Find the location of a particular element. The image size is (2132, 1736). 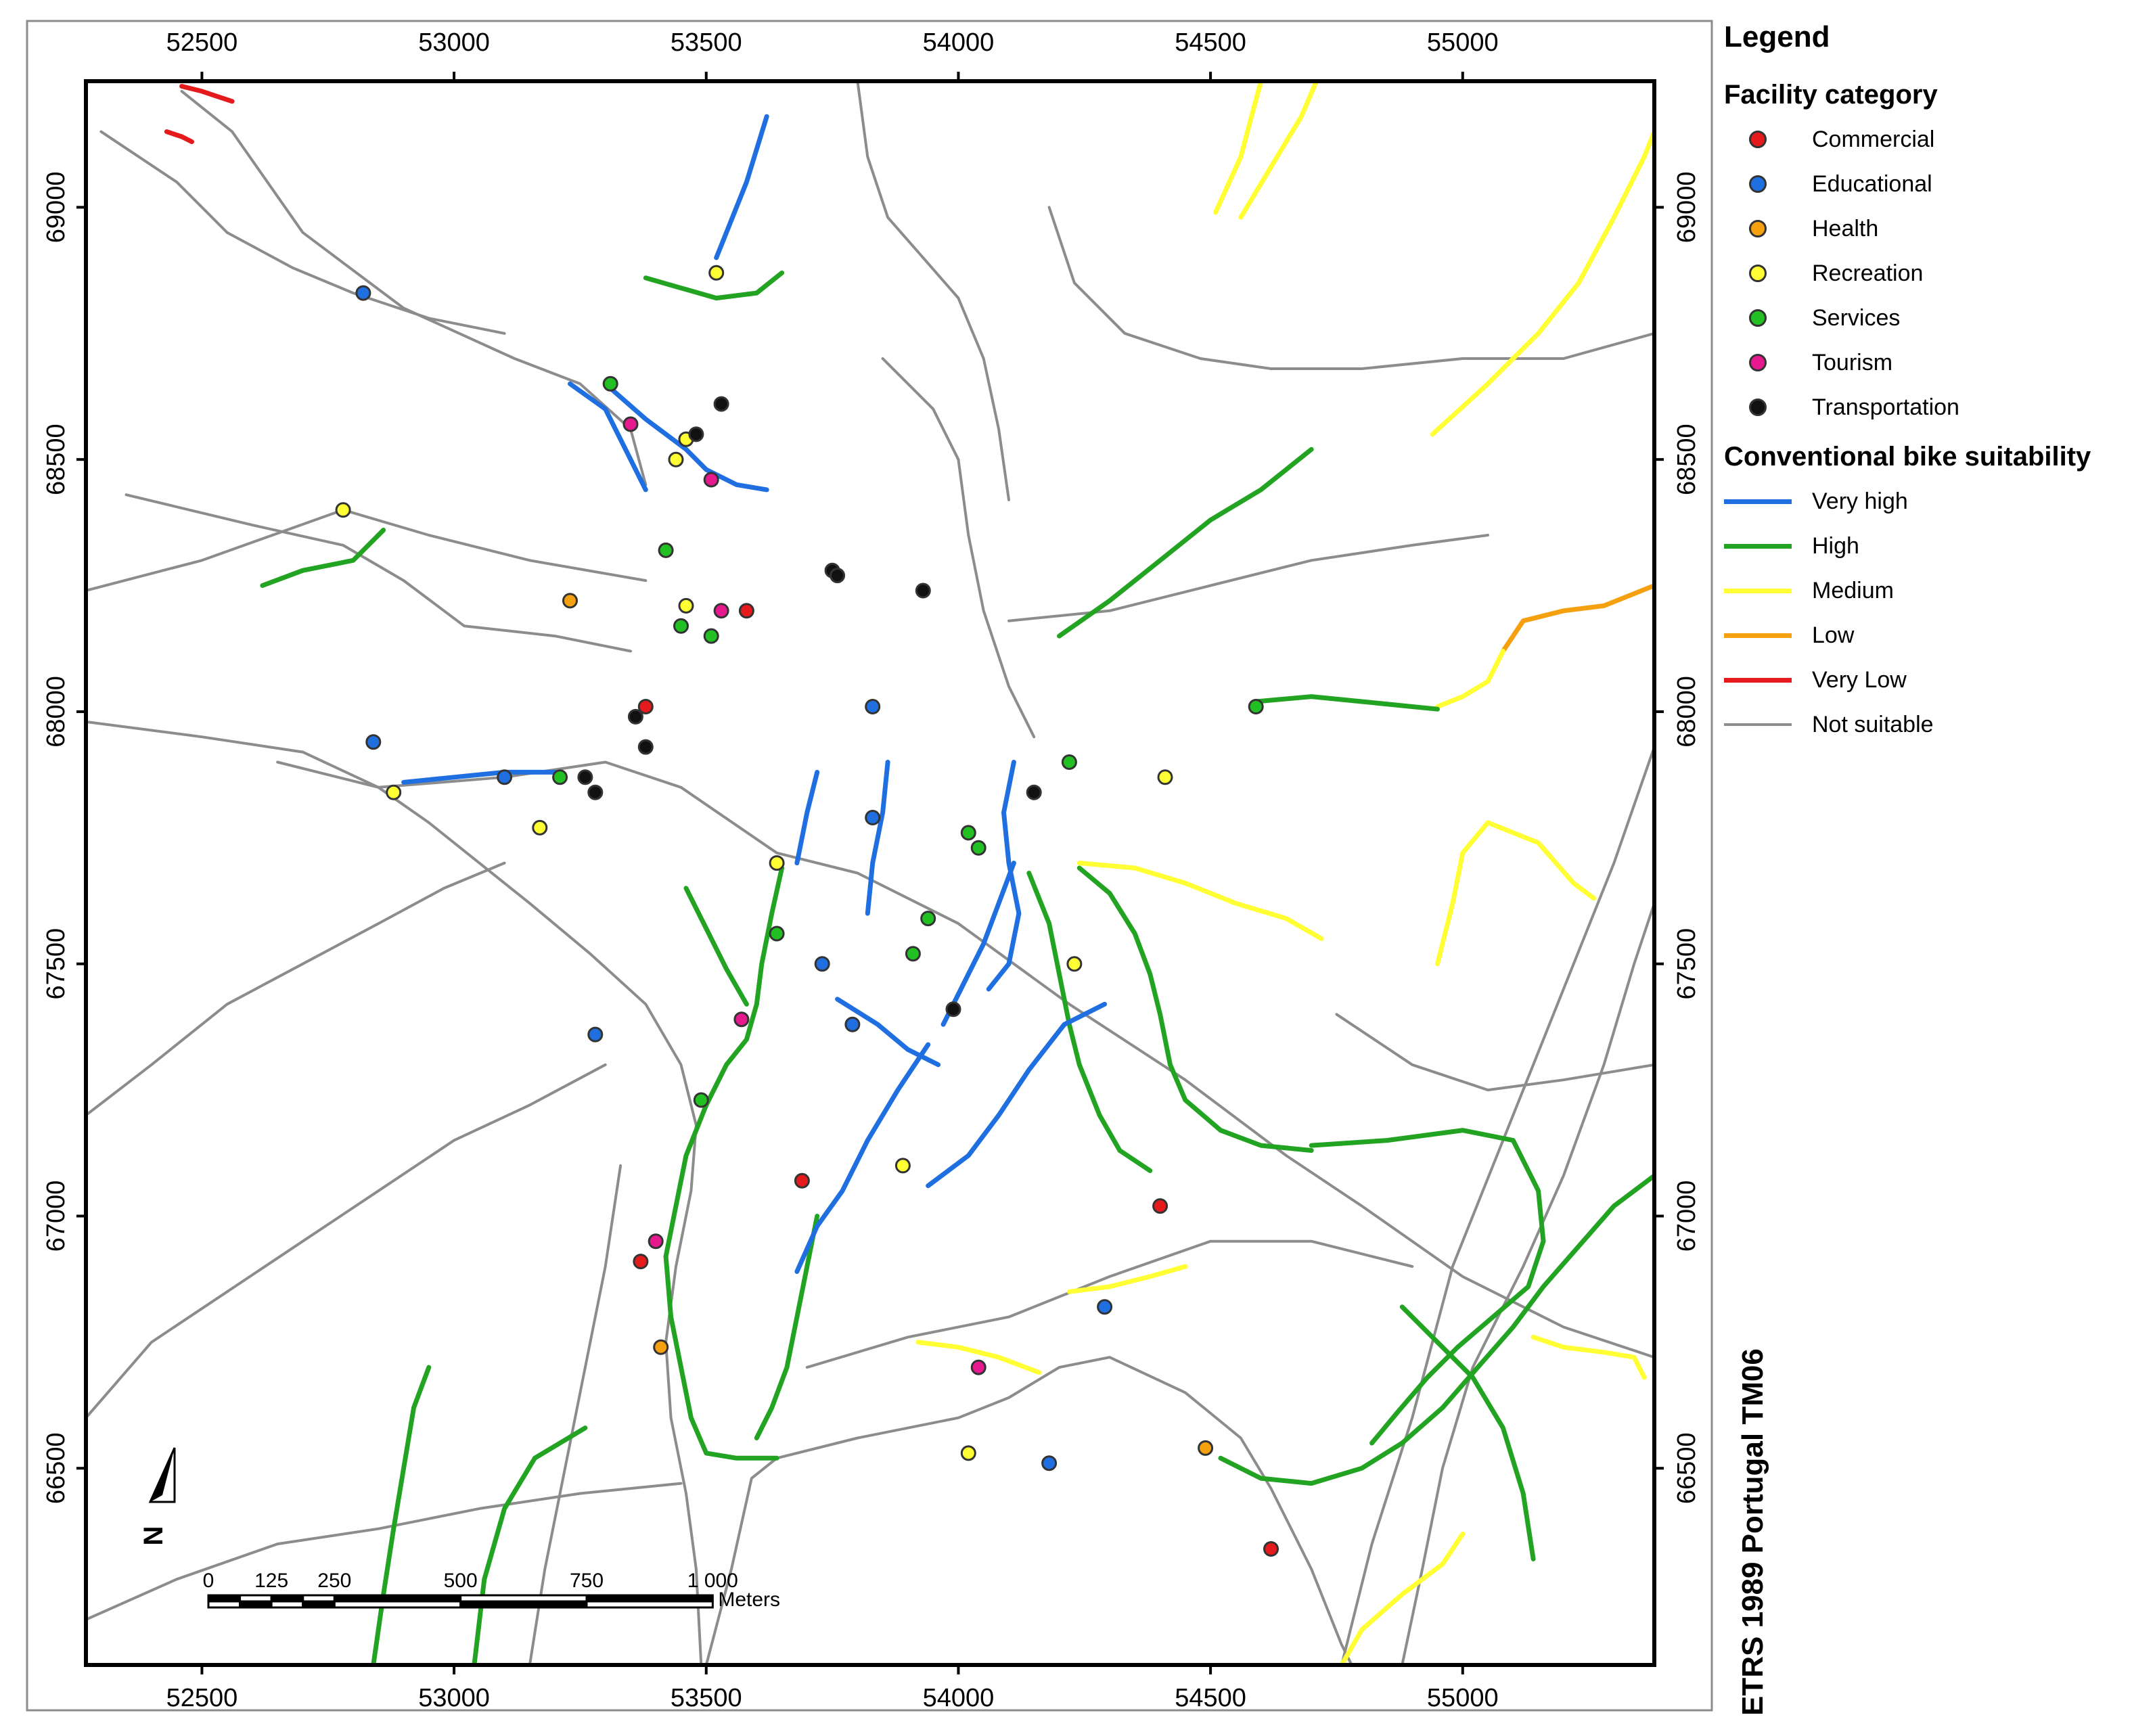

legend-item-services: Services is located at coordinates (1924, 318).